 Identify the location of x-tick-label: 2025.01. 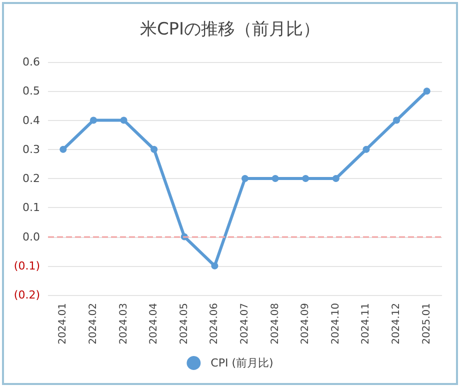
(426, 323).